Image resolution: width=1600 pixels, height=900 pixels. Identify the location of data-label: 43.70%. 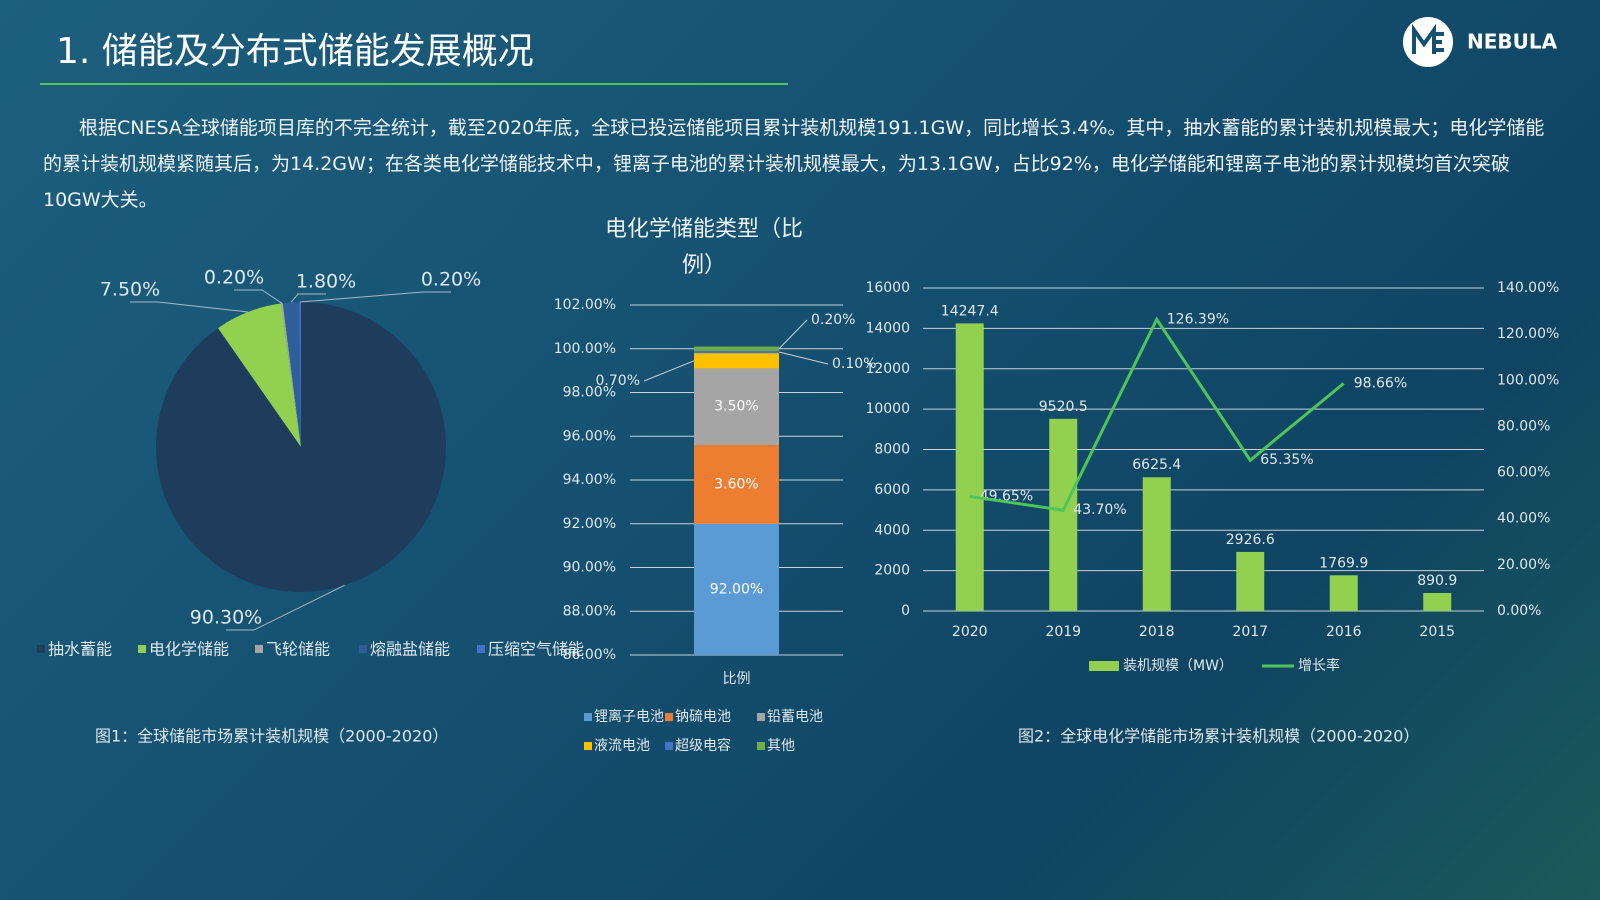
(1099, 510).